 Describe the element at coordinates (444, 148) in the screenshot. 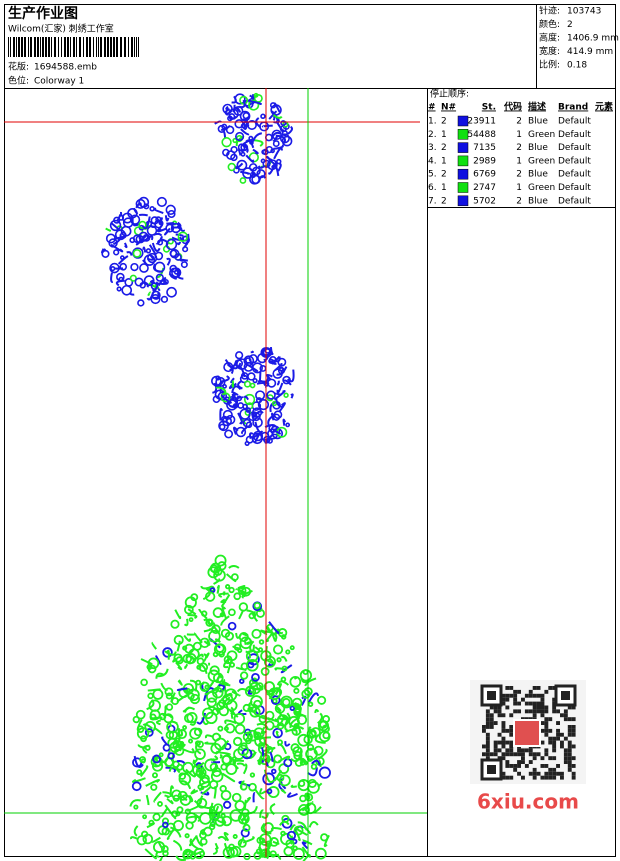

I see `row-needle: 2` at that location.